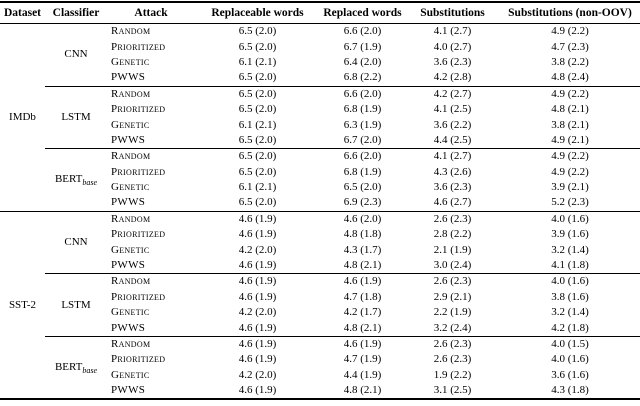 This screenshot has height=406, width=640. What do you see at coordinates (76, 305) in the screenshot?
I see `classifier-cell: LSTM` at bounding box center [76, 305].